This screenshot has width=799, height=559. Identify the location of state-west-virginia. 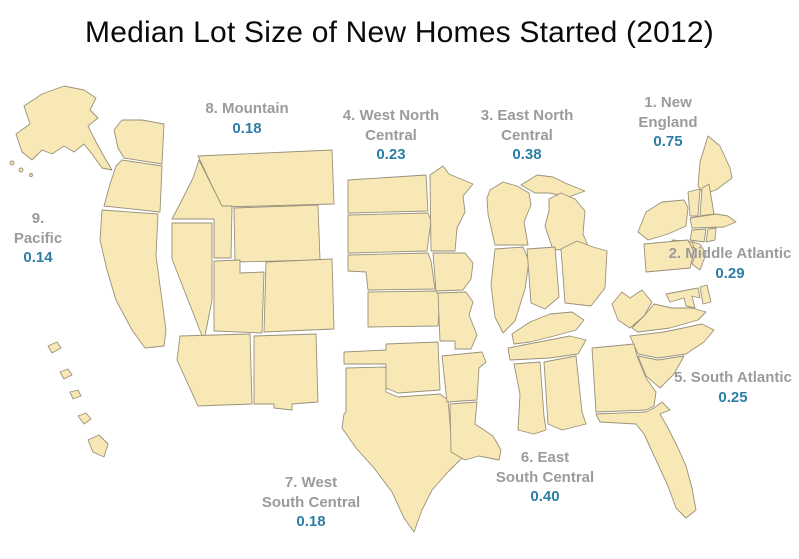
(632, 309).